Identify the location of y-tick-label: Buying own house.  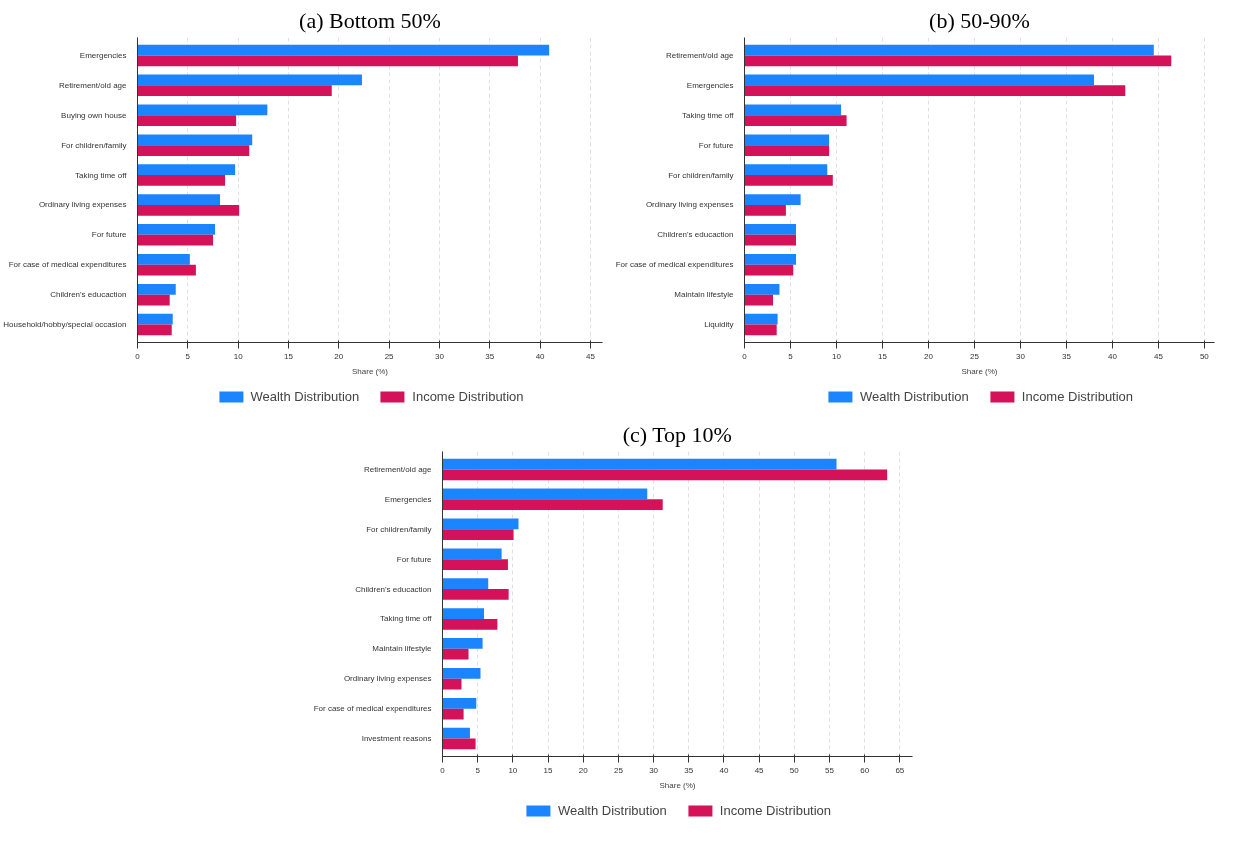
(94, 115).